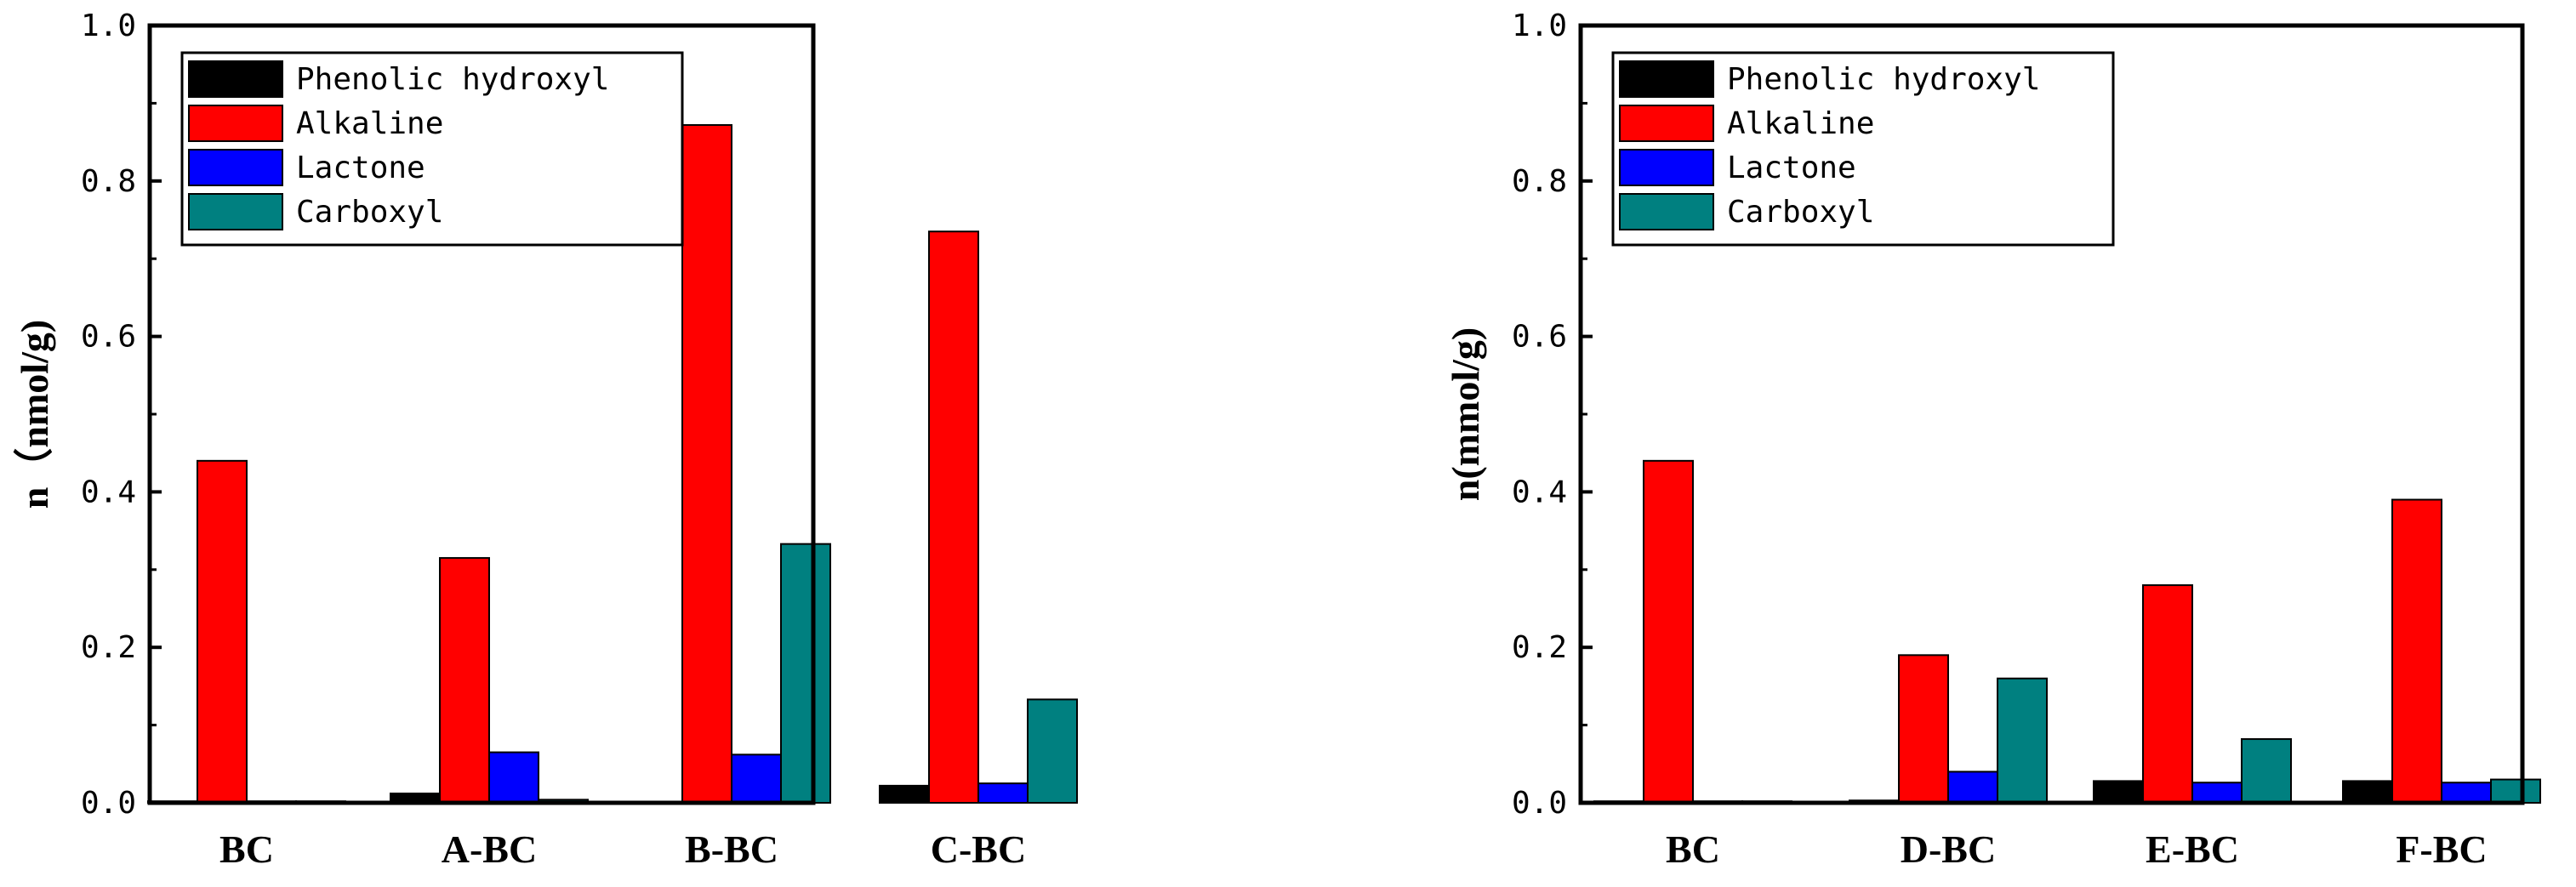  Describe the element at coordinates (1052, 751) in the screenshot. I see `bar-c-bc-carboxyl` at that location.